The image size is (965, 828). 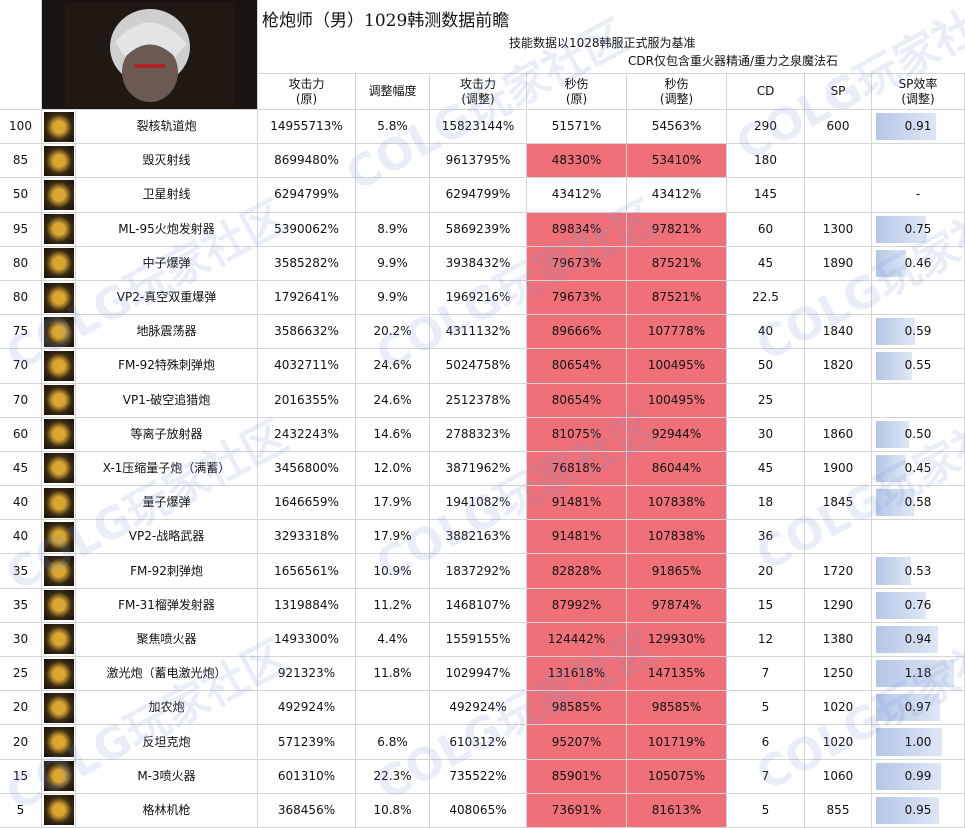 What do you see at coordinates (478, 126) in the screenshot?
I see `cell-text: 15823144%` at bounding box center [478, 126].